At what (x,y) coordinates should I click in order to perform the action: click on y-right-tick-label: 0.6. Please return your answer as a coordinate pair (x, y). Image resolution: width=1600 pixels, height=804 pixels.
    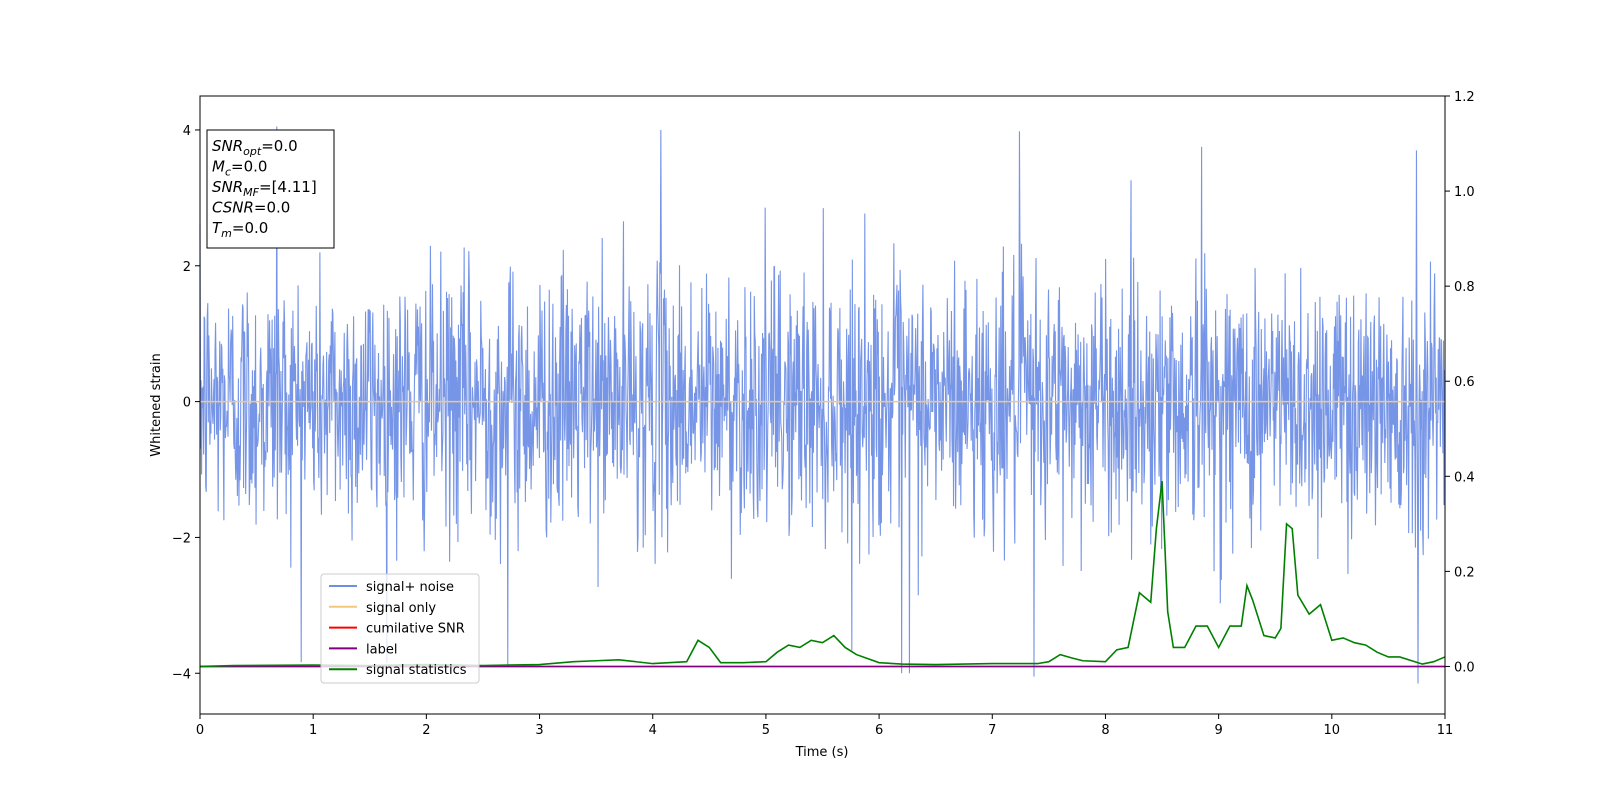
    Looking at the image, I should click on (1464, 382).